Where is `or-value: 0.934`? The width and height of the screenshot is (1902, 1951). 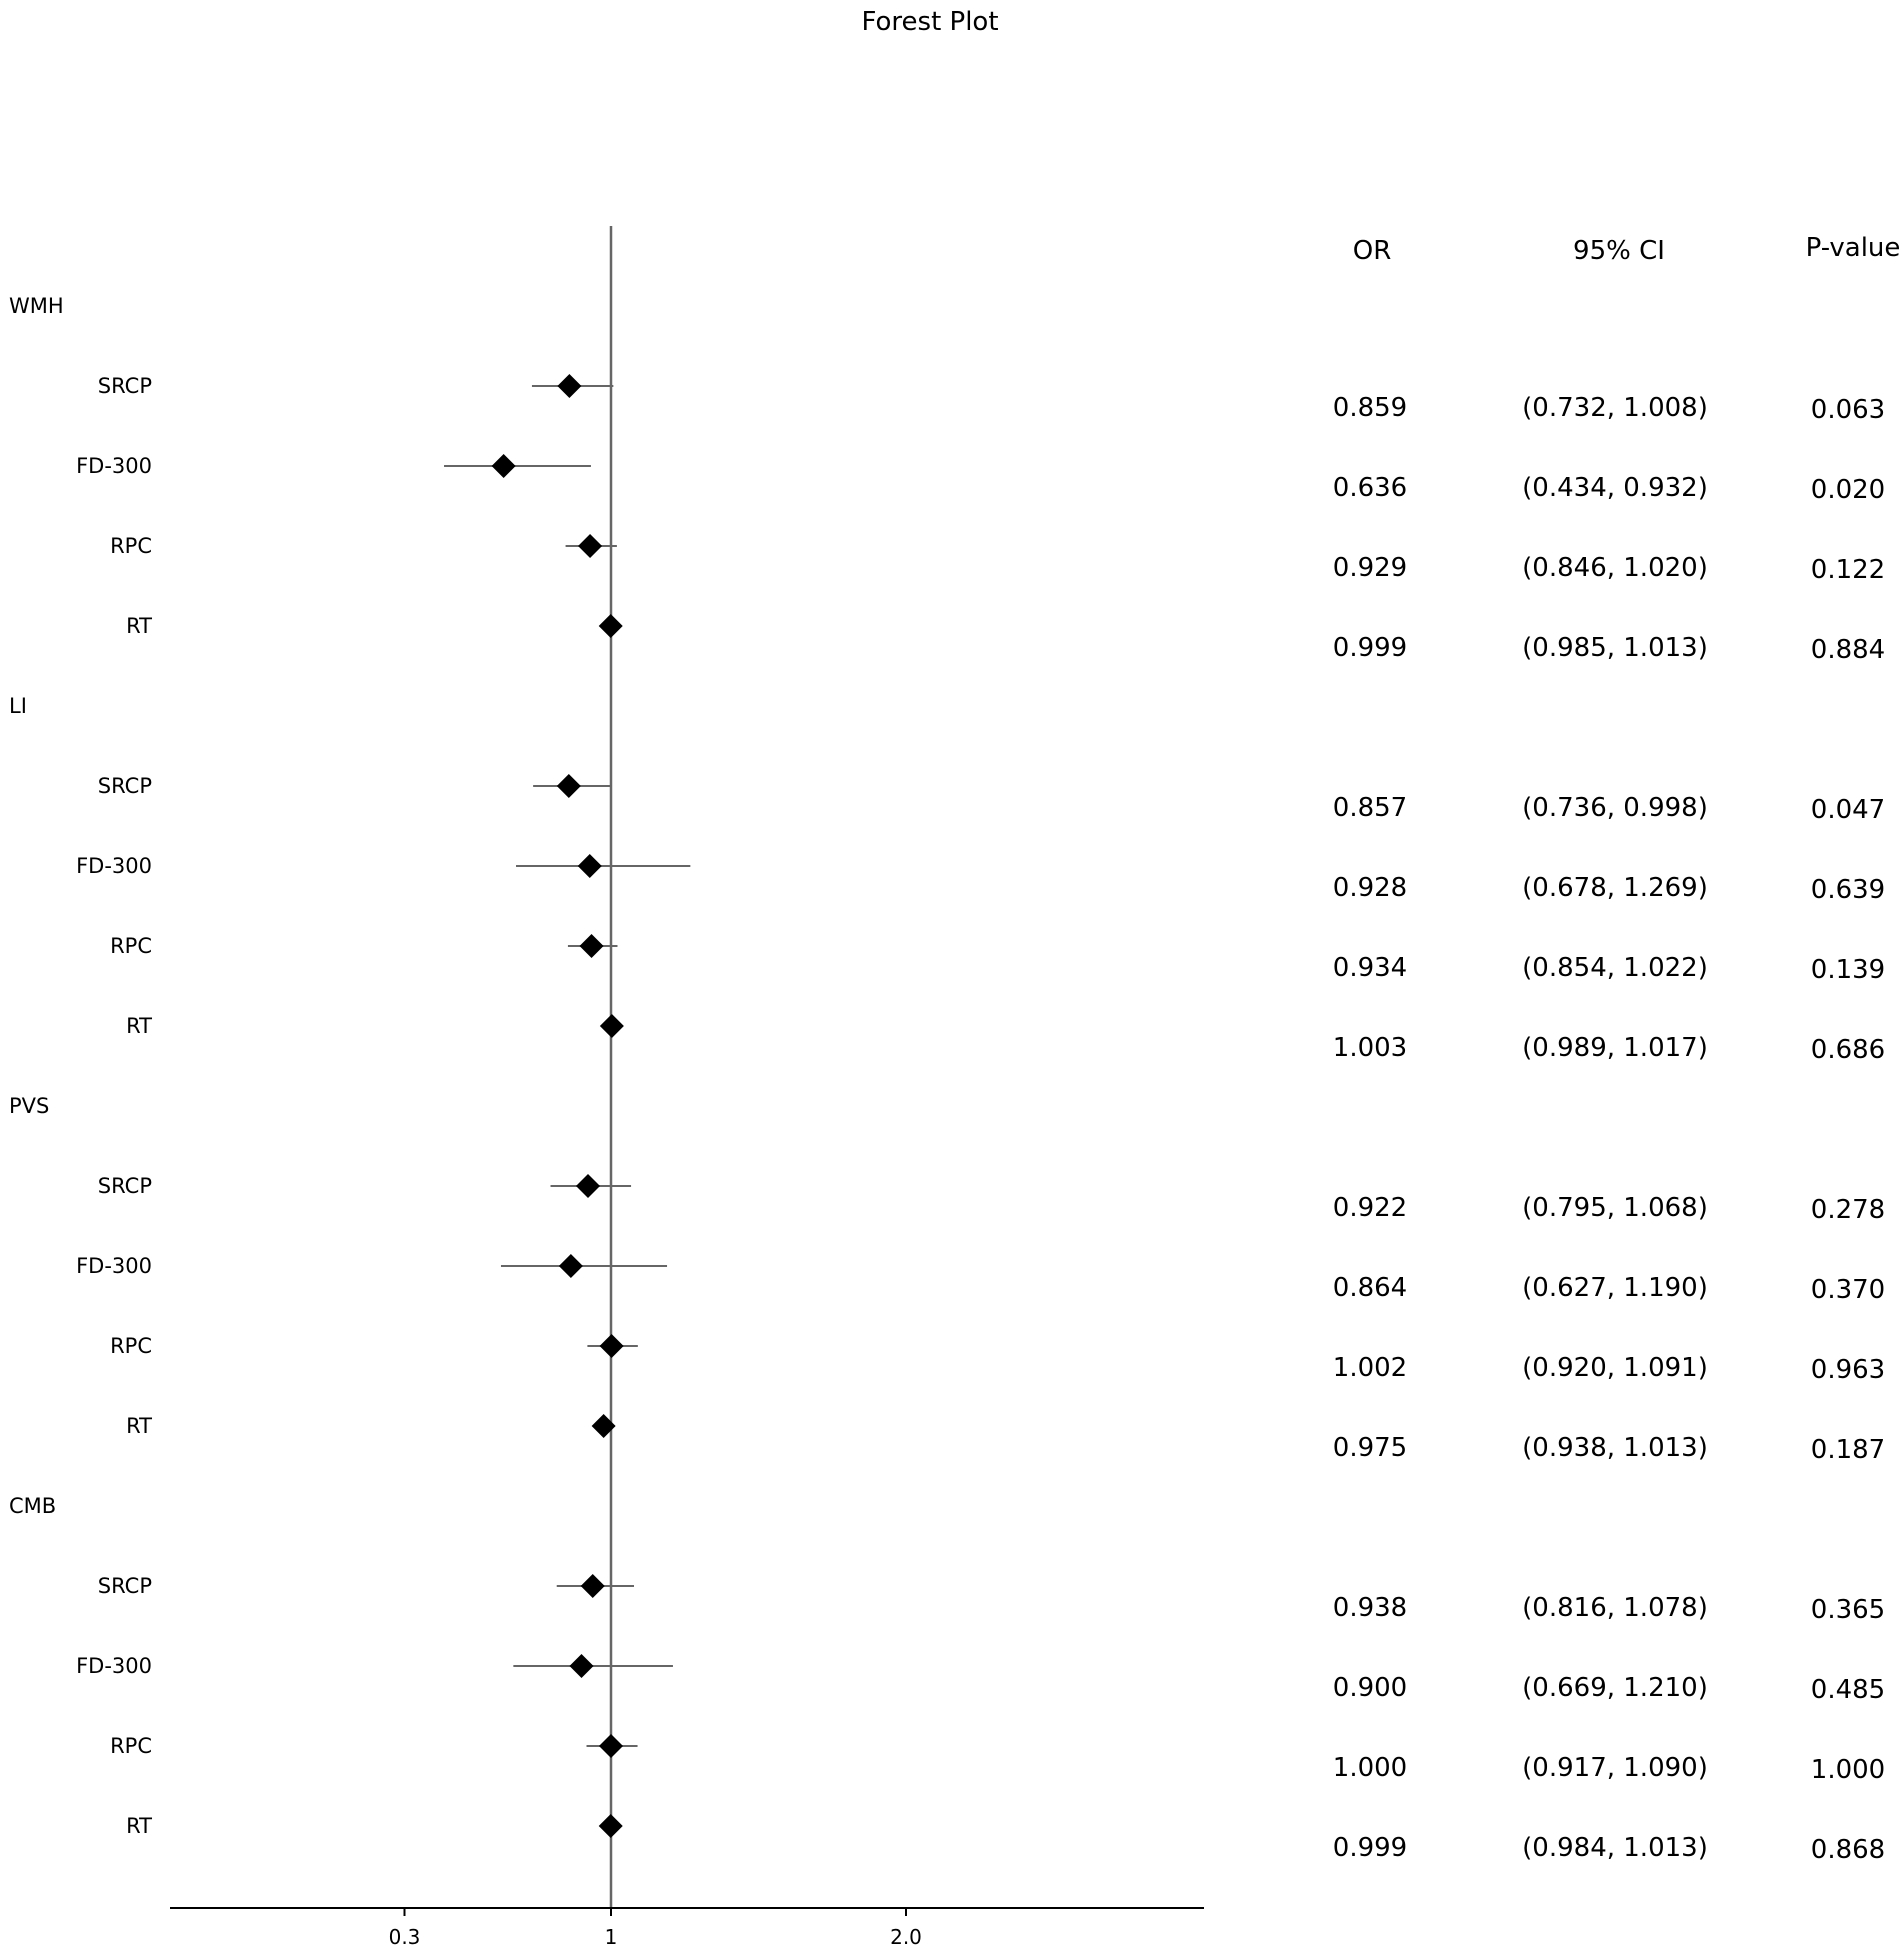
or-value: 0.934 is located at coordinates (1370, 968).